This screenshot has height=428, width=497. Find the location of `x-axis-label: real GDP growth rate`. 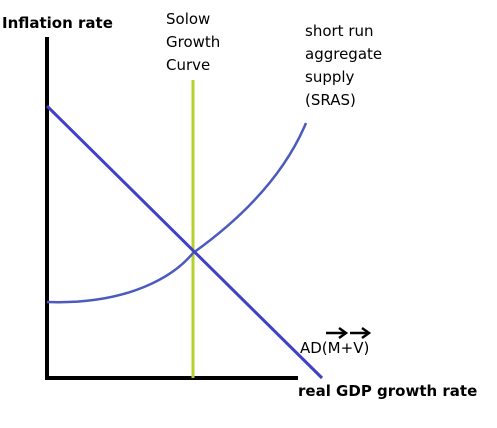

x-axis-label: real GDP growth rate is located at coordinates (387, 391).